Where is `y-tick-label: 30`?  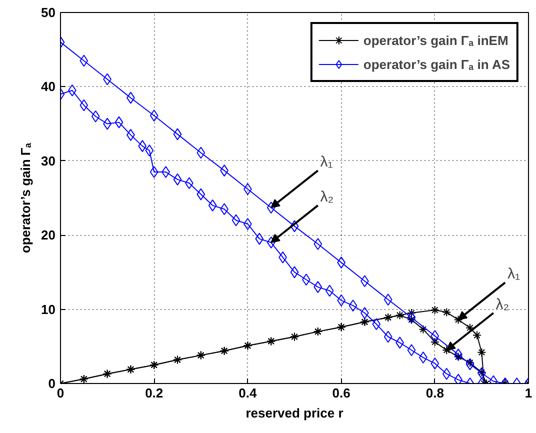
y-tick-label: 30 is located at coordinates (48, 160).